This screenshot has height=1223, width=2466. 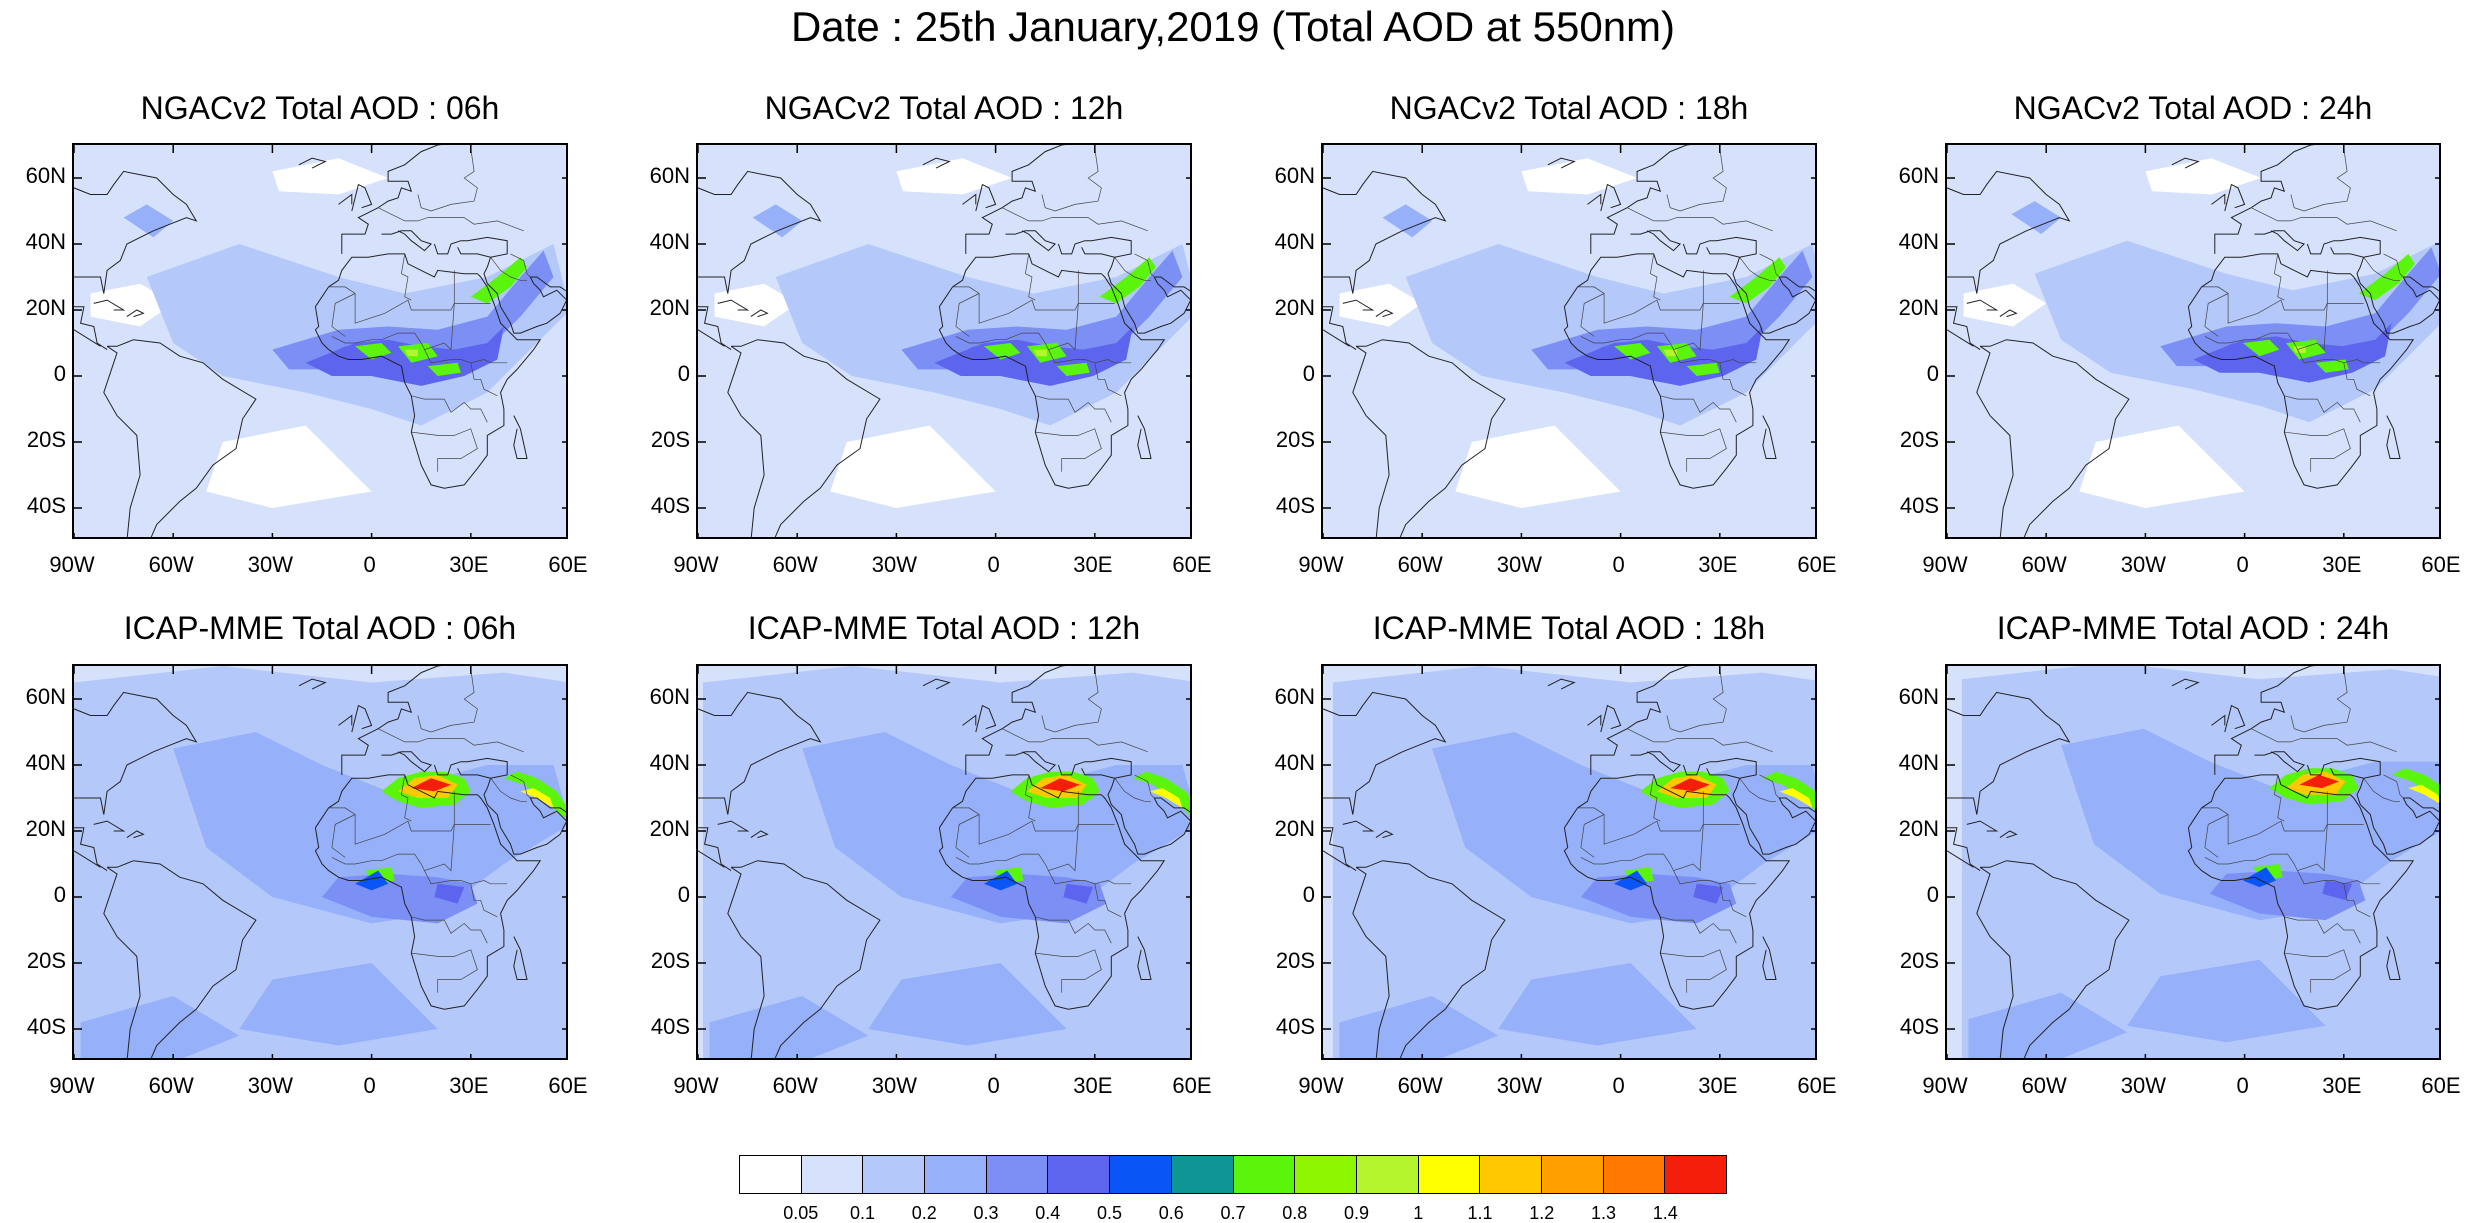 I want to click on legend-tick-label: 1.1, so click(x=1480, y=1213).